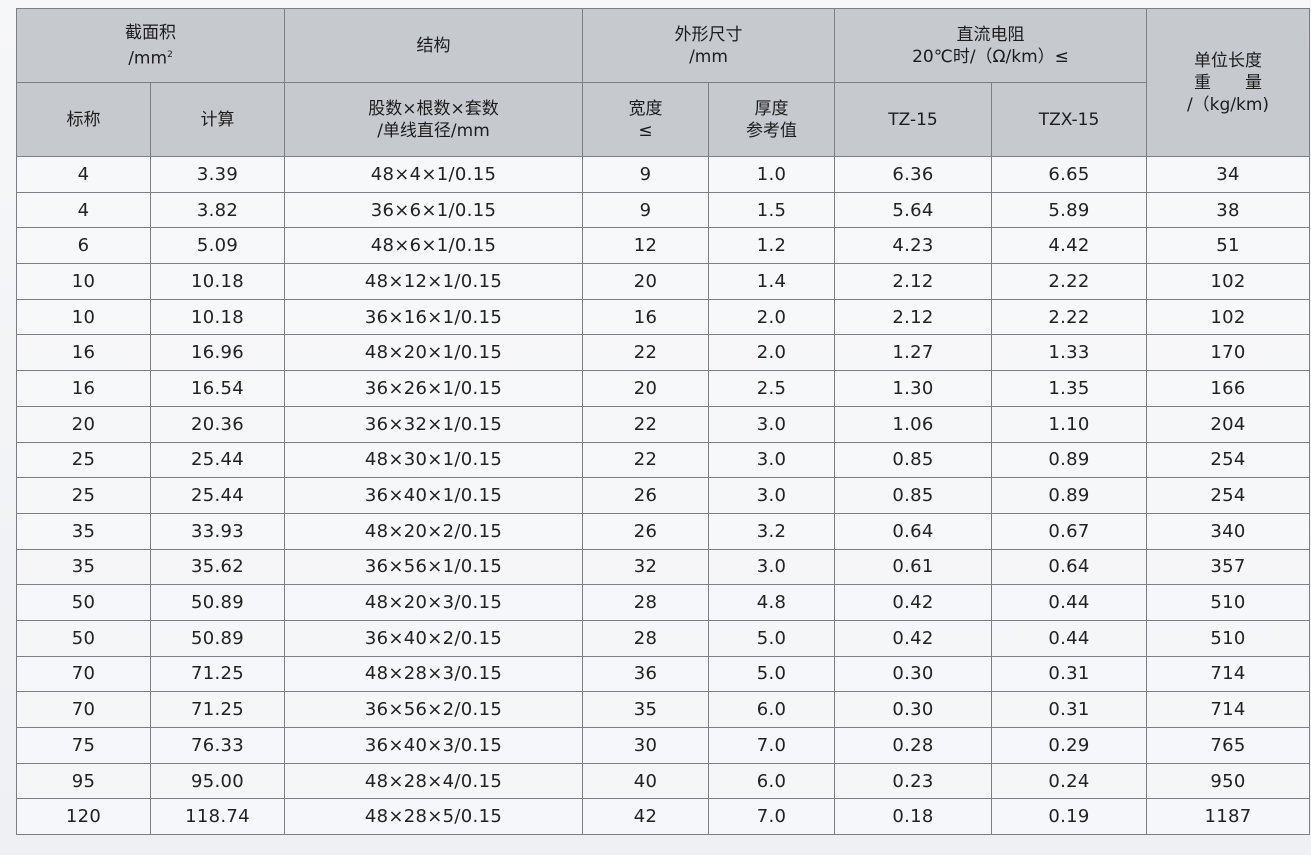  Describe the element at coordinates (433, 174) in the screenshot. I see `structure-cell: 48×4×1/0.15` at that location.